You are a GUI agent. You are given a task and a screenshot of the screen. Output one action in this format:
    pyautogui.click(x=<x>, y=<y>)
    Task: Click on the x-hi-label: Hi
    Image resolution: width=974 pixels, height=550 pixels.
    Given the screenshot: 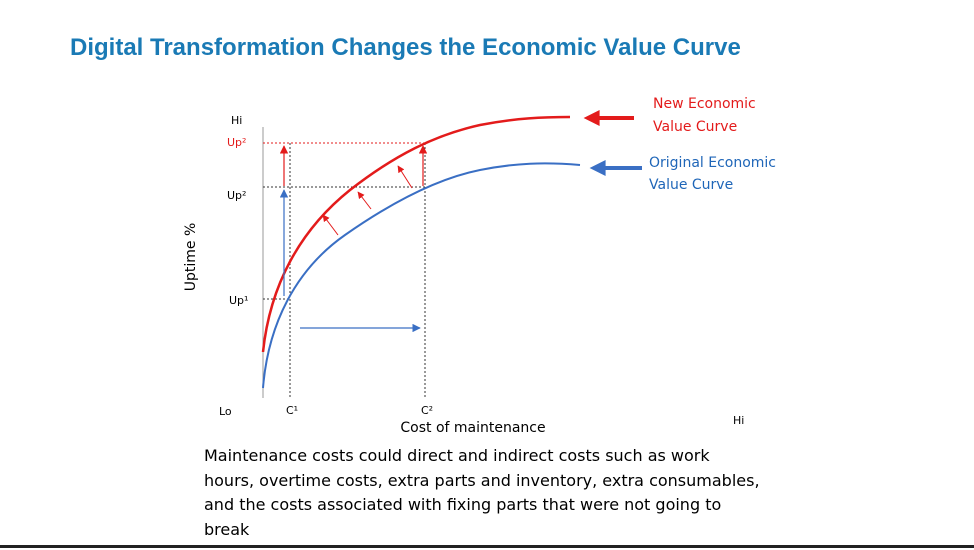 What is the action you would take?
    pyautogui.click(x=738, y=420)
    